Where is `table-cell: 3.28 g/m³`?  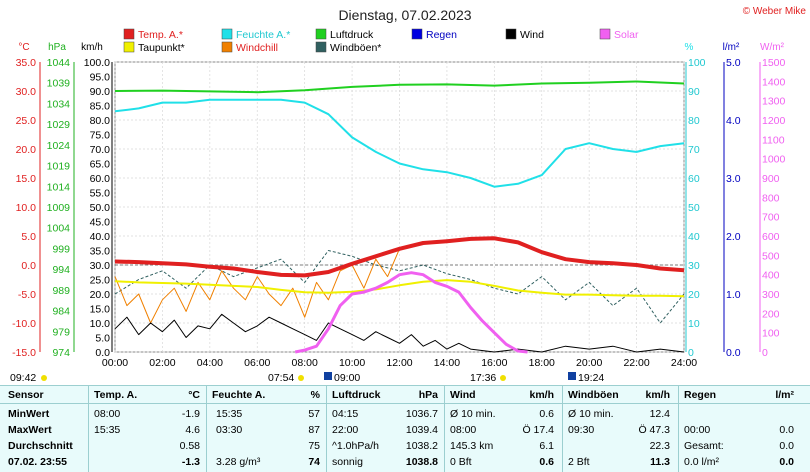 table-cell: 3.28 g/m³ is located at coordinates (238, 462).